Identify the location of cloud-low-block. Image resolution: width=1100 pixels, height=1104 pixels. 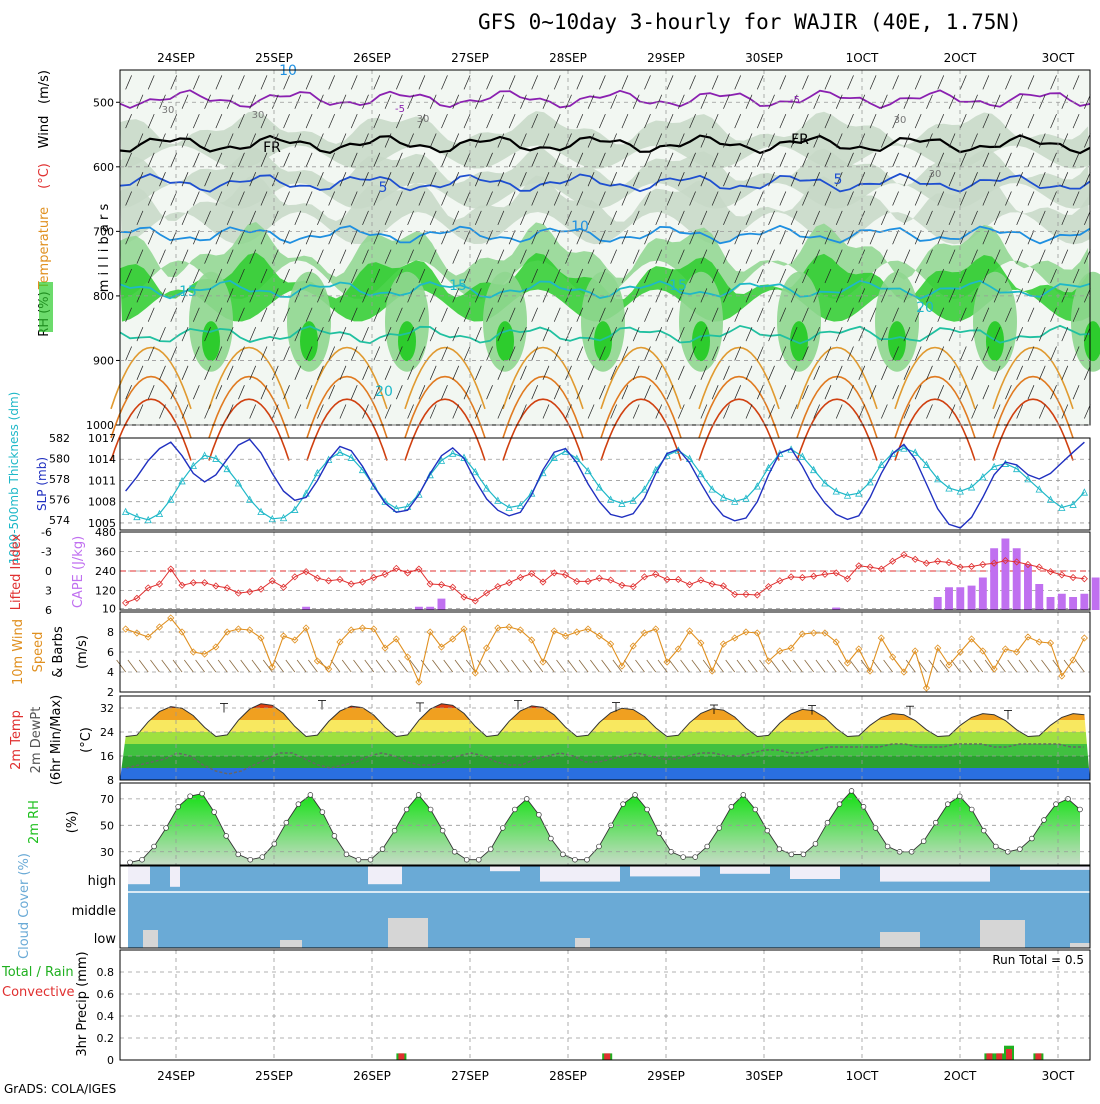
(408, 933).